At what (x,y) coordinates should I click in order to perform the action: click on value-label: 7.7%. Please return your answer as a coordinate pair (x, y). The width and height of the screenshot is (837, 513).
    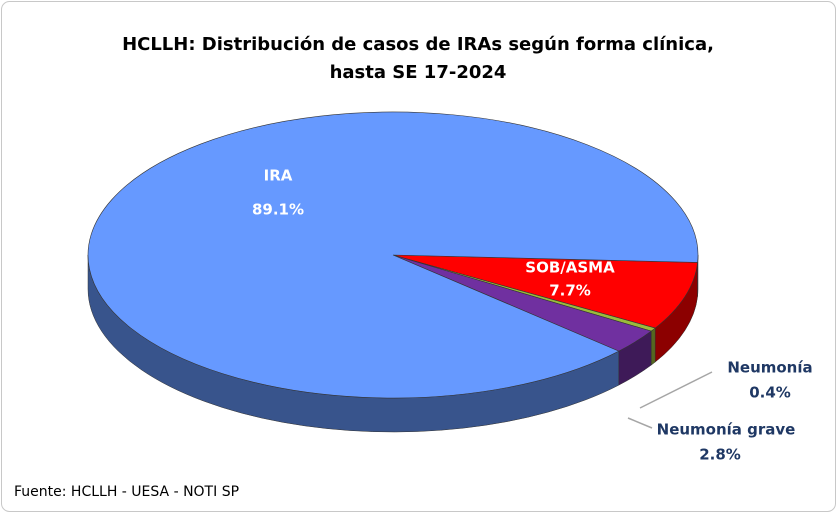
    Looking at the image, I should click on (570, 291).